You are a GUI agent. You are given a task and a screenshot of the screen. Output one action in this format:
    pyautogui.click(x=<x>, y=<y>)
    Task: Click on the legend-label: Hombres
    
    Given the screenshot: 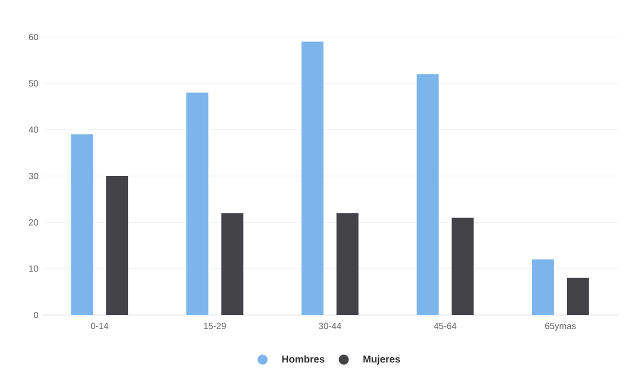 What is the action you would take?
    pyautogui.click(x=303, y=359)
    